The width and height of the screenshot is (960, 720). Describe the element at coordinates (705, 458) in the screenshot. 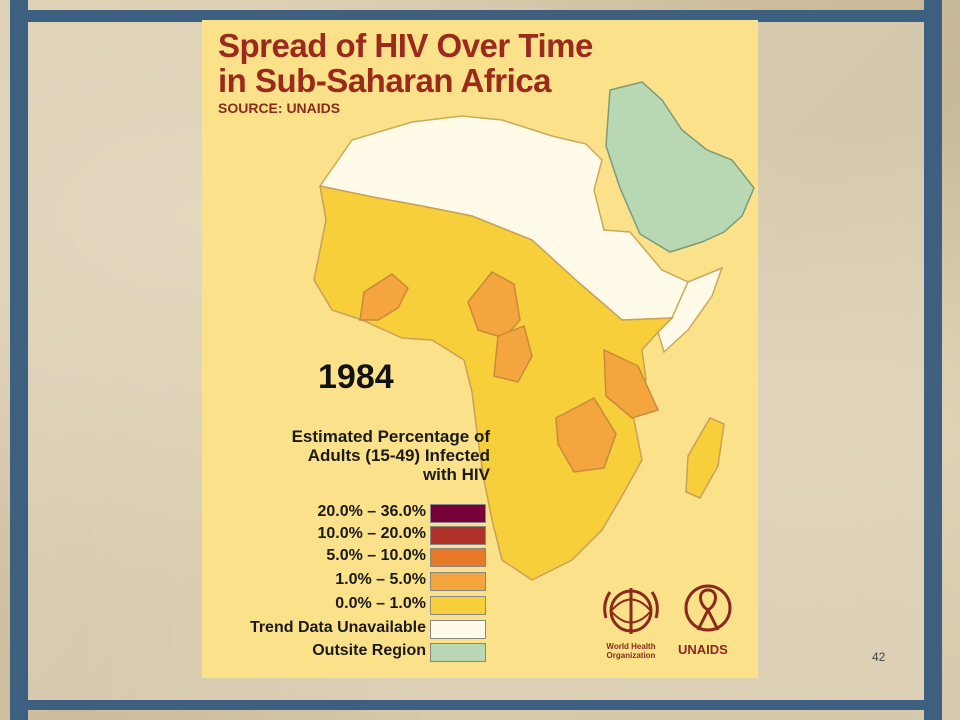

I see `region-madagascar` at that location.